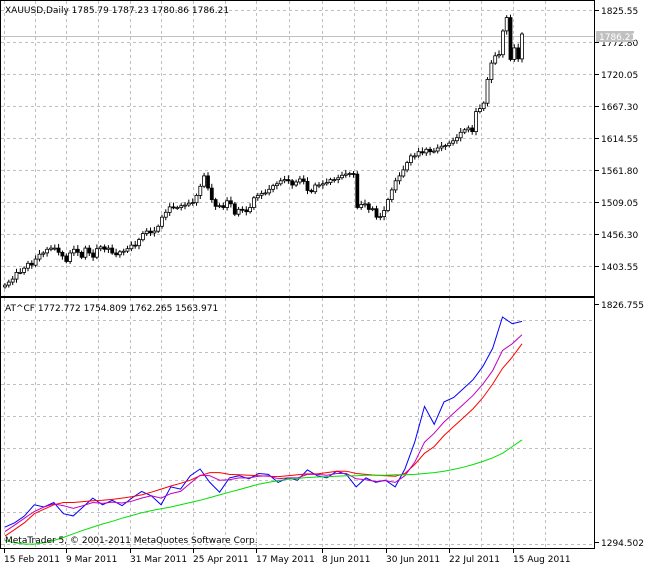 This screenshot has height=569, width=648. Describe the element at coordinates (619, 76) in the screenshot. I see `price-scale-label: 1720.05` at that location.